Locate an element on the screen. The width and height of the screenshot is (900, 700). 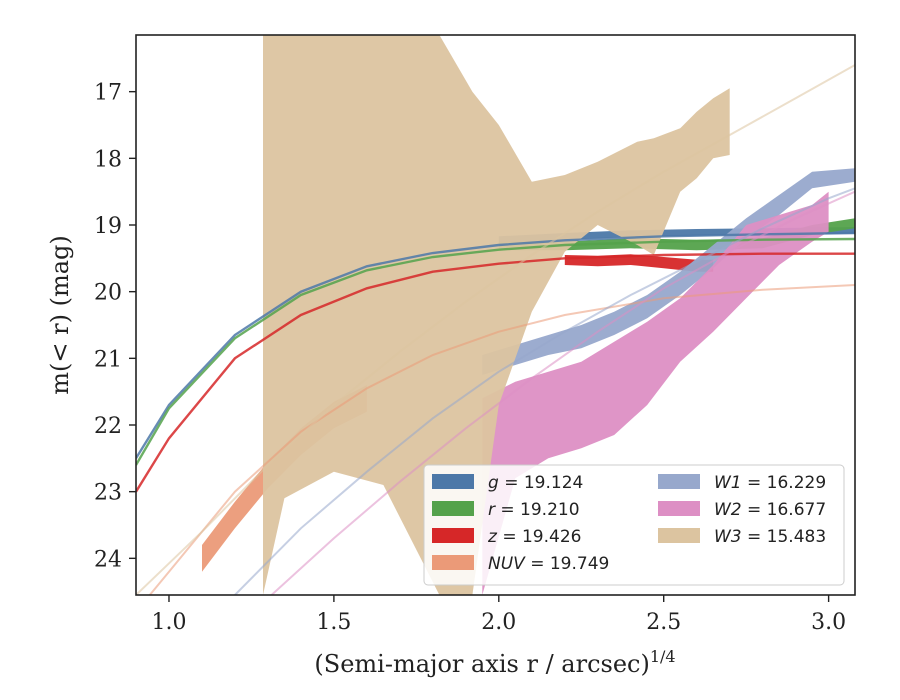
legend-label-r: r = 19.210 is located at coordinates (534, 510).